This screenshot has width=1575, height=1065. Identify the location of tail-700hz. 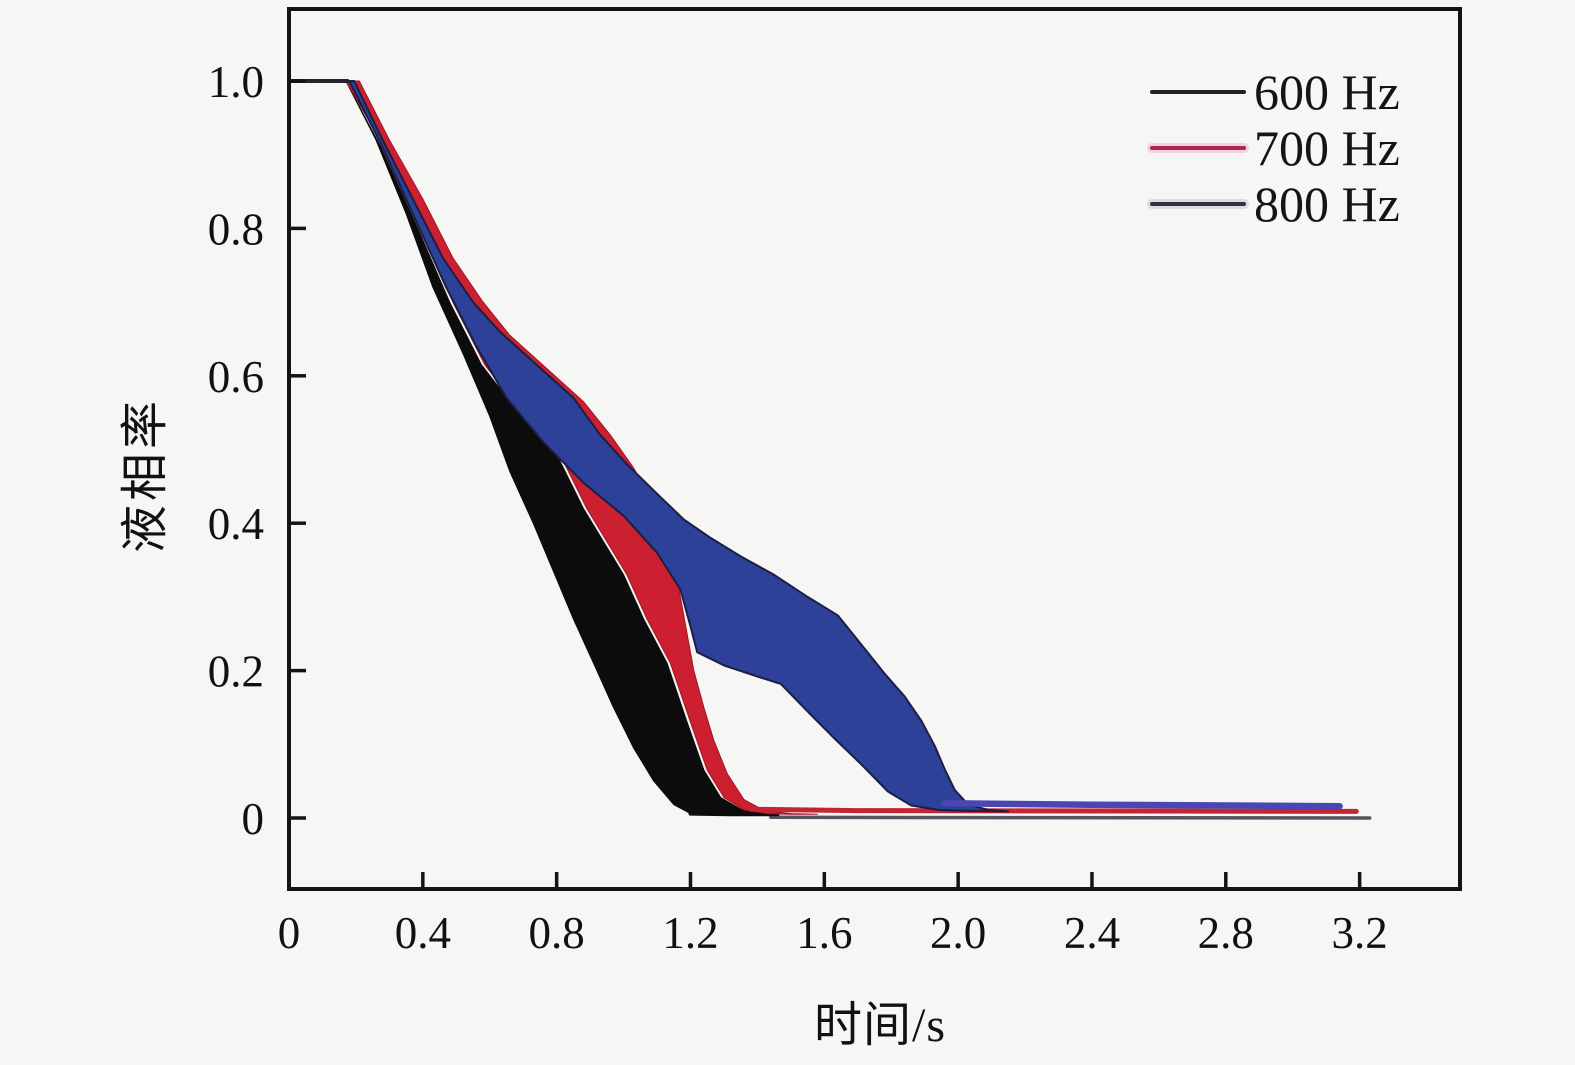
(1053, 810).